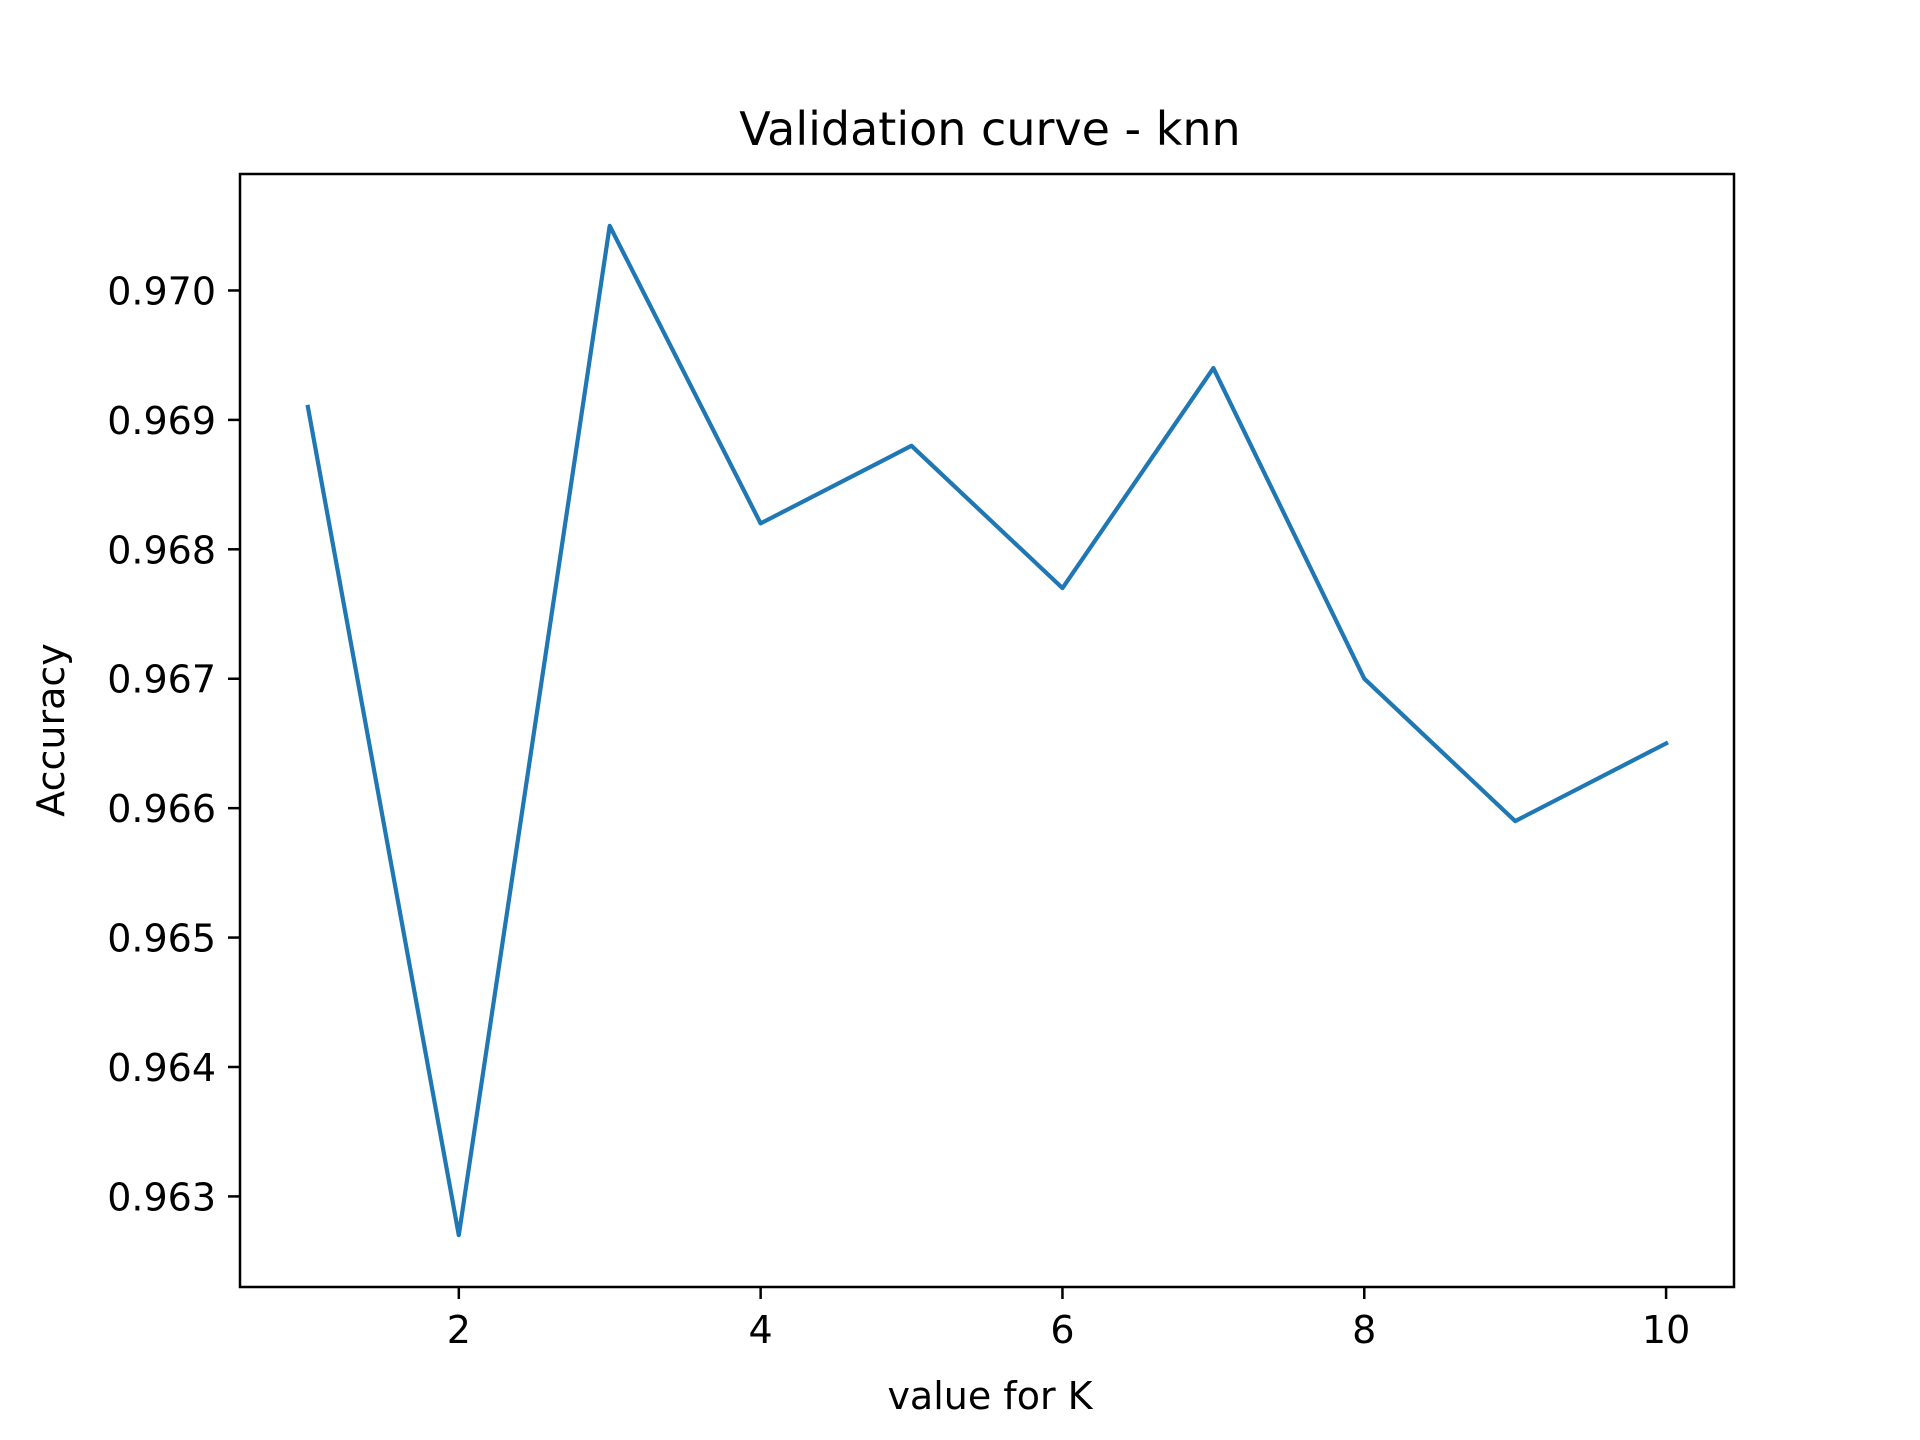 Image resolution: width=1920 pixels, height=1440 pixels. Describe the element at coordinates (161, 550) in the screenshot. I see `y-tick-label: 0.968` at that location.